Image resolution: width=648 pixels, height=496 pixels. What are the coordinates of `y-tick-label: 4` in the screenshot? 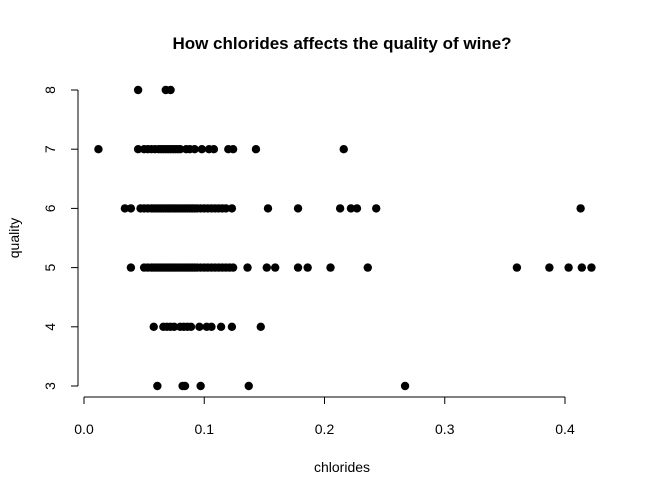 It's located at (50, 327).